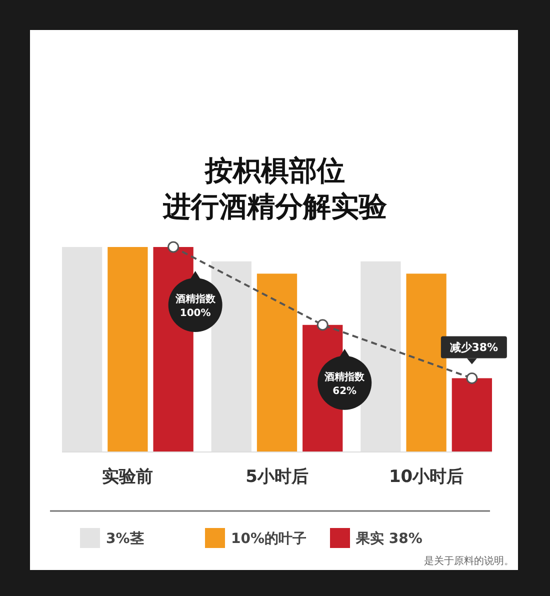  Describe the element at coordinates (469, 561) in the screenshot. I see `text: 是关于原料的说明。` at that location.